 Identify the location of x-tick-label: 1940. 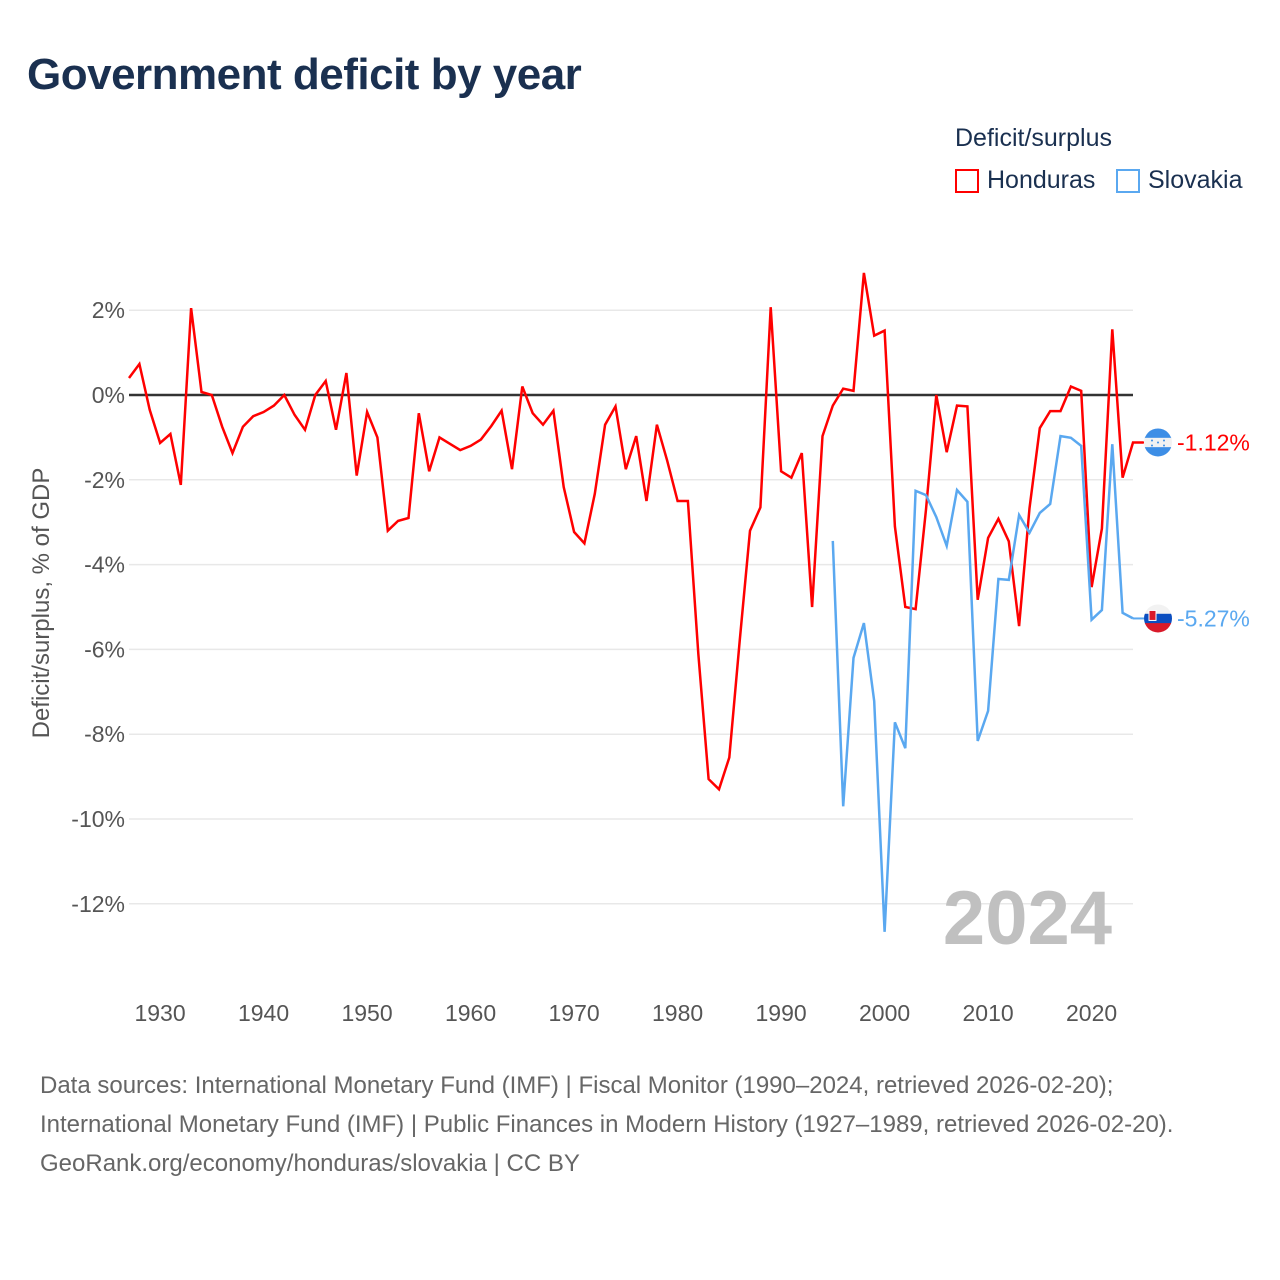
(263, 1013).